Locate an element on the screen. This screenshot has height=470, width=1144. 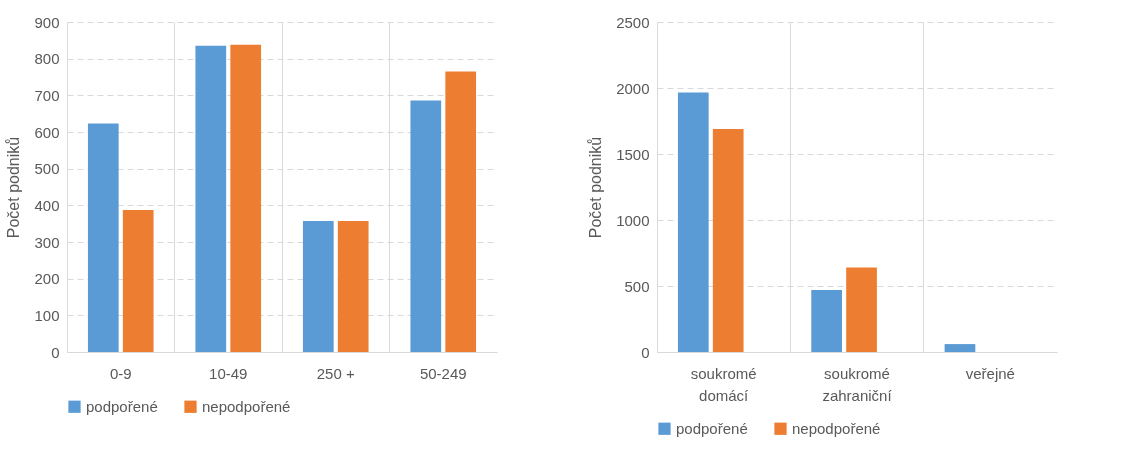
y-tick-label: 100 is located at coordinates (47, 315).